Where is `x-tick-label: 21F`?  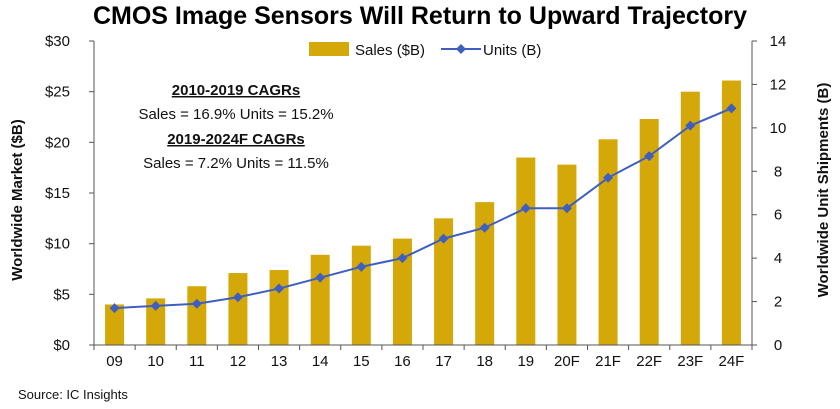 x-tick-label: 21F is located at coordinates (608, 361).